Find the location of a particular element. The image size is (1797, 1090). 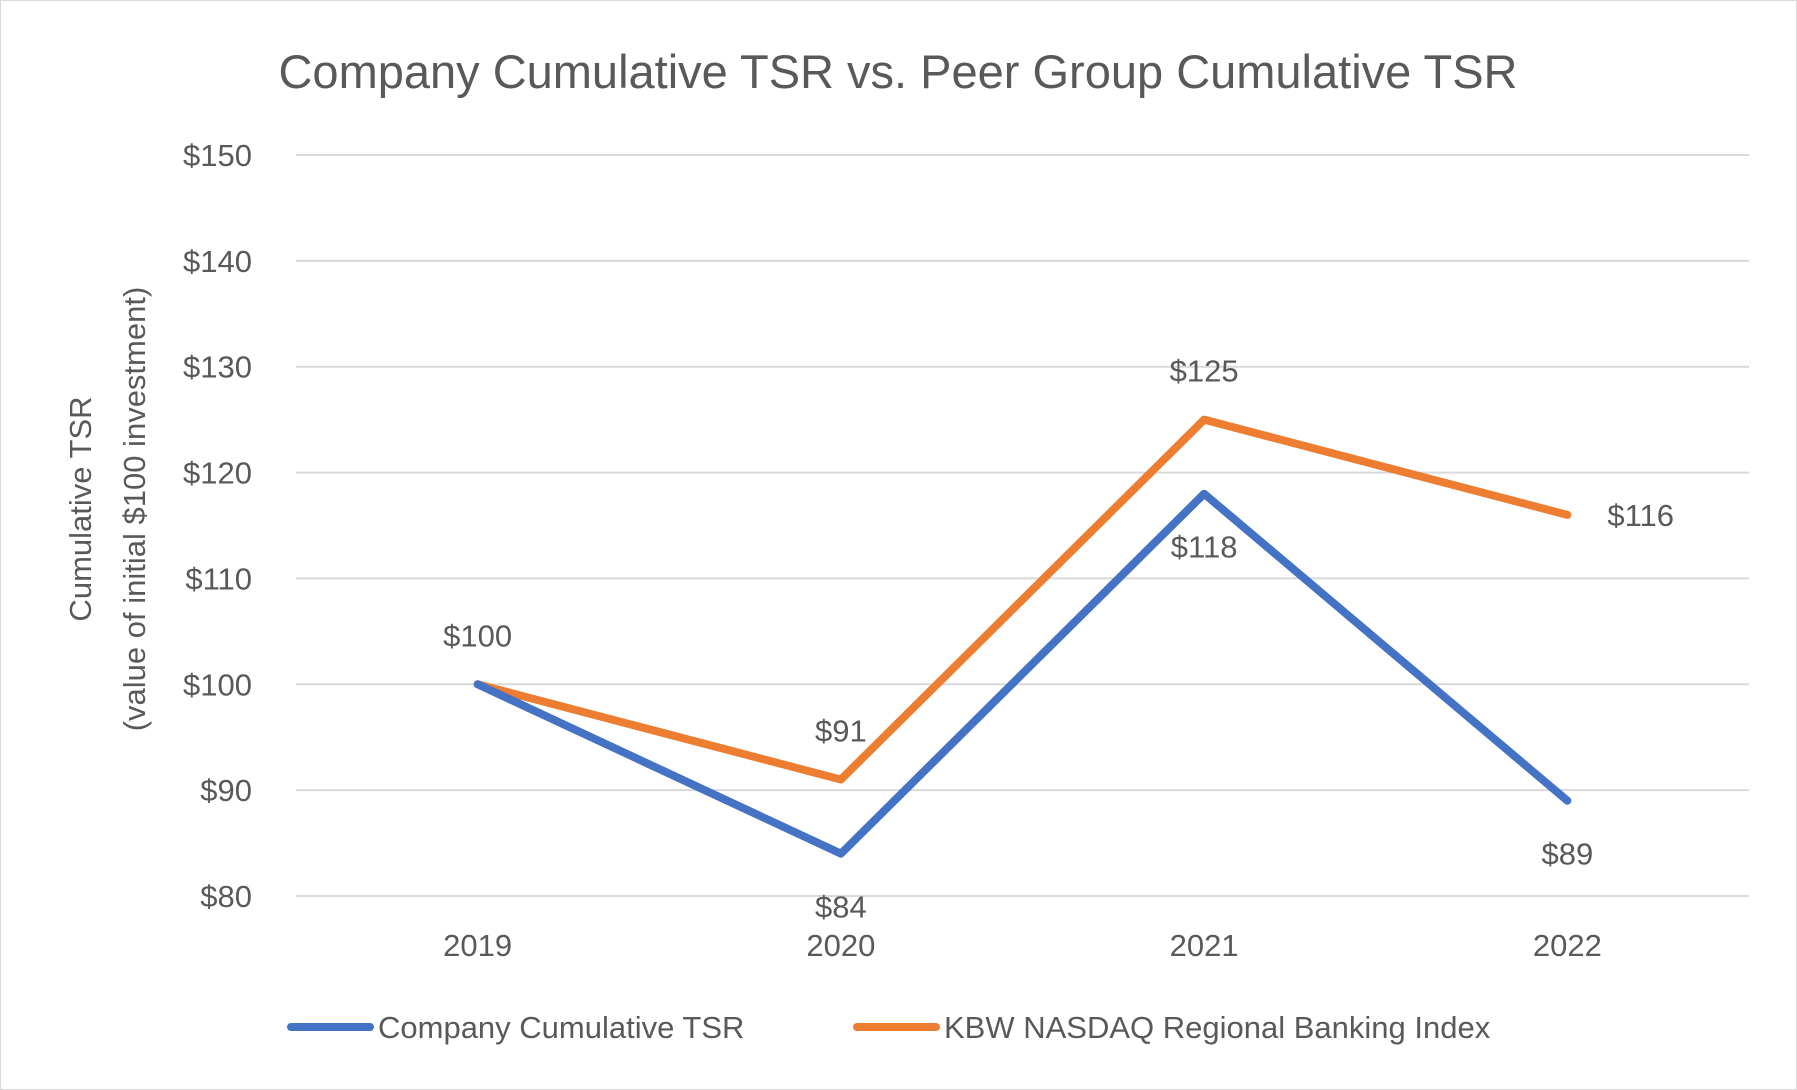

y-tick-label: $90 is located at coordinates (226, 790).